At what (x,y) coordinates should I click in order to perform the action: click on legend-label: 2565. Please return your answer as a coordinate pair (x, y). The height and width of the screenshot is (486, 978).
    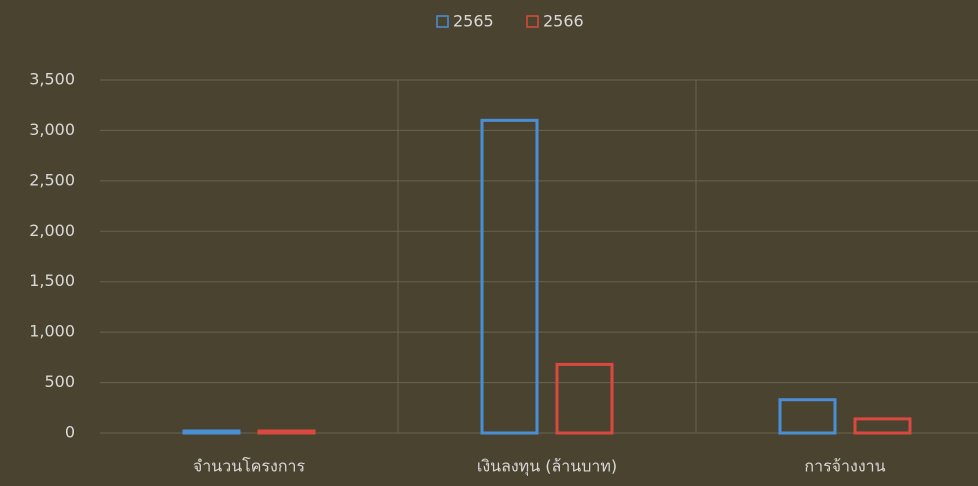
    Looking at the image, I should click on (473, 21).